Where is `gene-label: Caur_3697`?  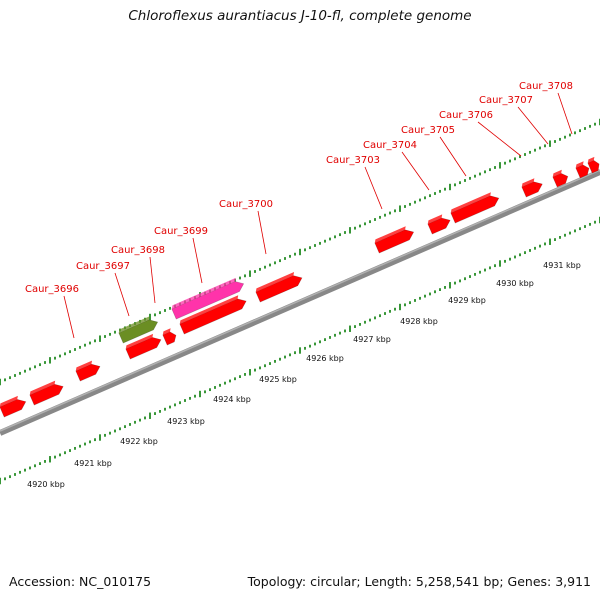 gene-label: Caur_3697 is located at coordinates (103, 266).